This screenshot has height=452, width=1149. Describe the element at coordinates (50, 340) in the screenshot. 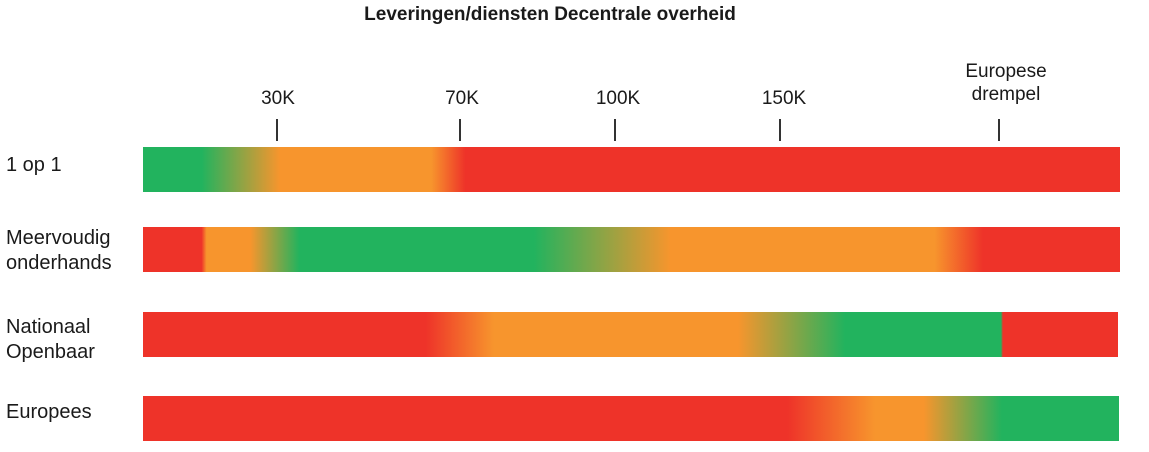

I see `row-label-nationaal-openbaar: Nationaal Openbaar` at that location.